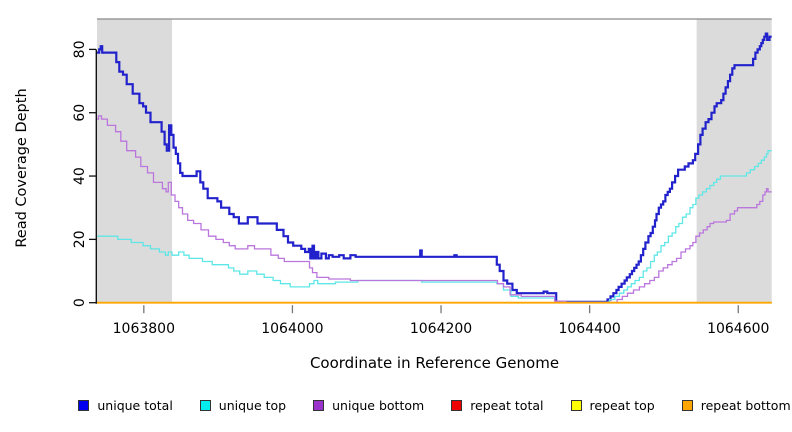 The width and height of the screenshot is (792, 432). Describe the element at coordinates (84, 405) in the screenshot. I see `legend-swatch-unique-total` at that location.